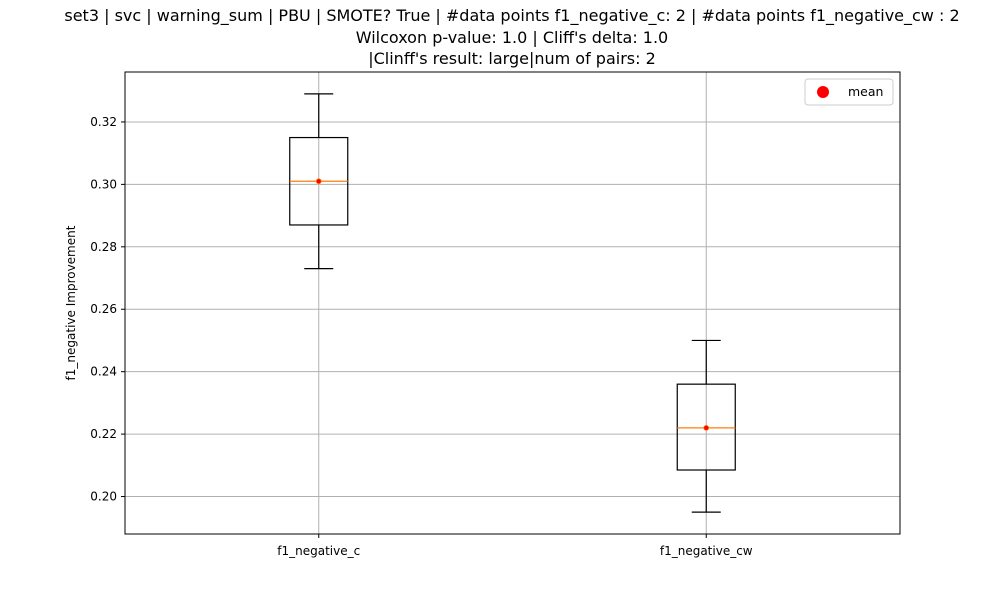 Image resolution: width=1000 pixels, height=600 pixels. I want to click on y-tick-label: 0.30, so click(103, 184).